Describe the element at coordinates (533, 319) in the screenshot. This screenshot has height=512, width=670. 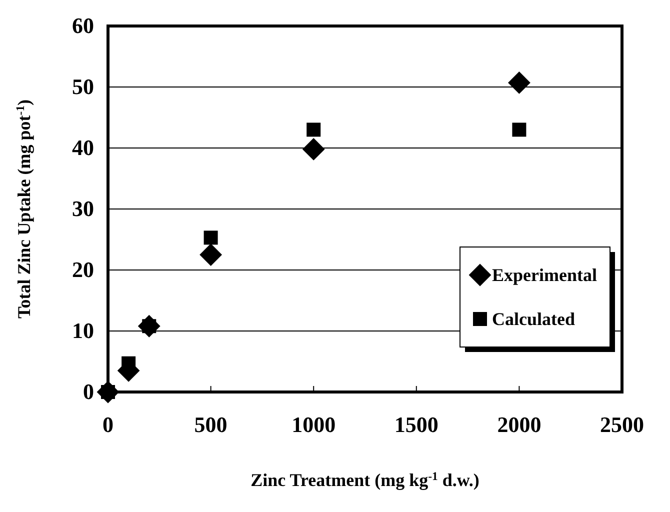
I see `legend-label: Calculated` at that location.